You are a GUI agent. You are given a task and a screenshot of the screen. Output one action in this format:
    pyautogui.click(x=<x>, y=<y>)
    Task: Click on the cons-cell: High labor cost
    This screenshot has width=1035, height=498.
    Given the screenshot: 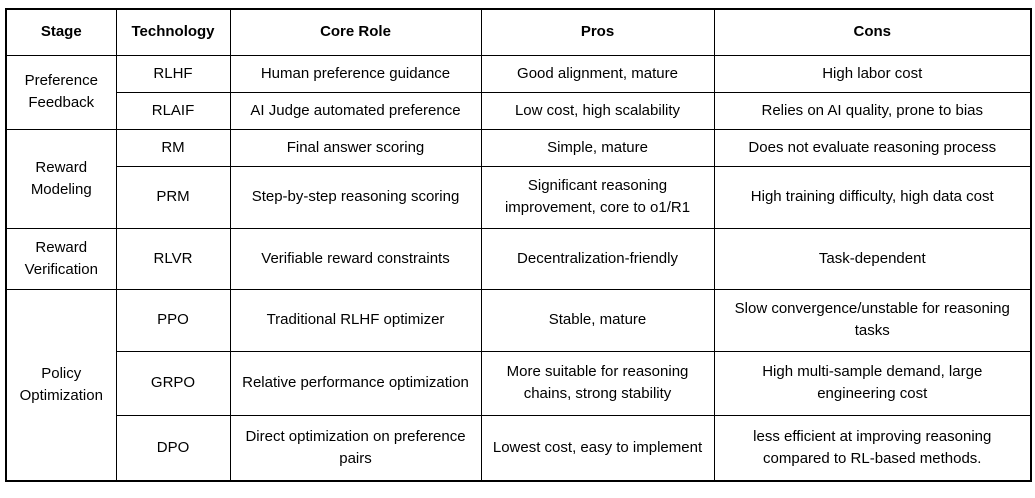 What is the action you would take?
    pyautogui.click(x=872, y=73)
    